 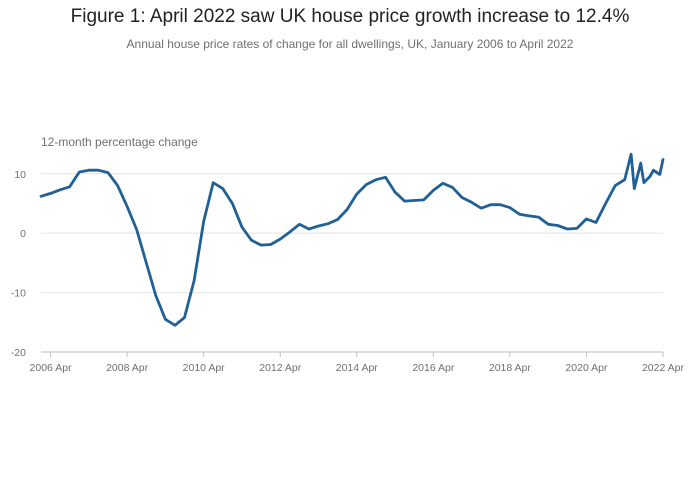 I want to click on x-tick-label: 2020 Apr, so click(x=586, y=368).